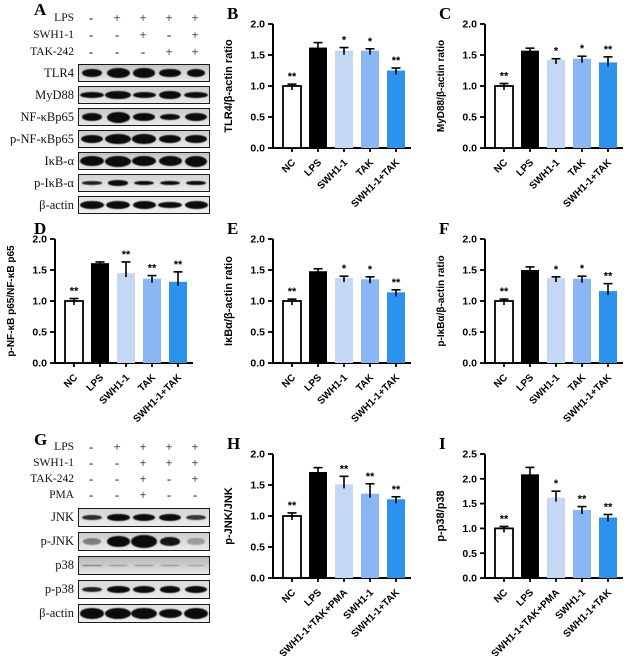 Image resolution: width=639 pixels, height=656 pixels. What do you see at coordinates (42, 138) in the screenshot?
I see `blot-label-p-nf-bp65: p-NF-κBp65` at bounding box center [42, 138].